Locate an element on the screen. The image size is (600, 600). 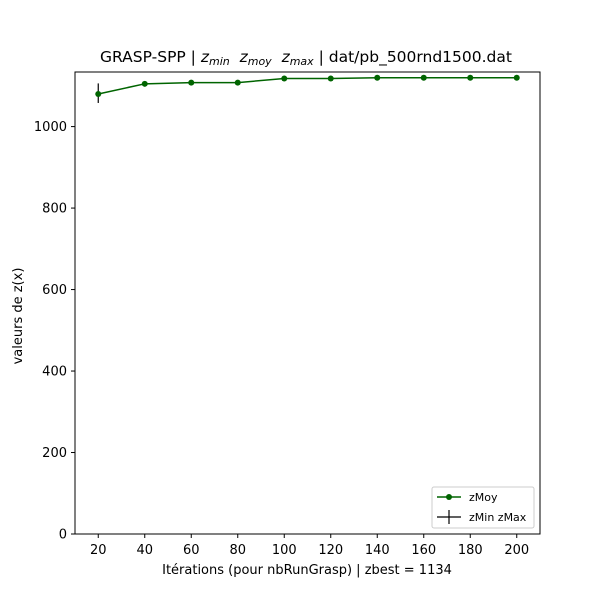
x-tick-label: 200 is located at coordinates (516, 550).